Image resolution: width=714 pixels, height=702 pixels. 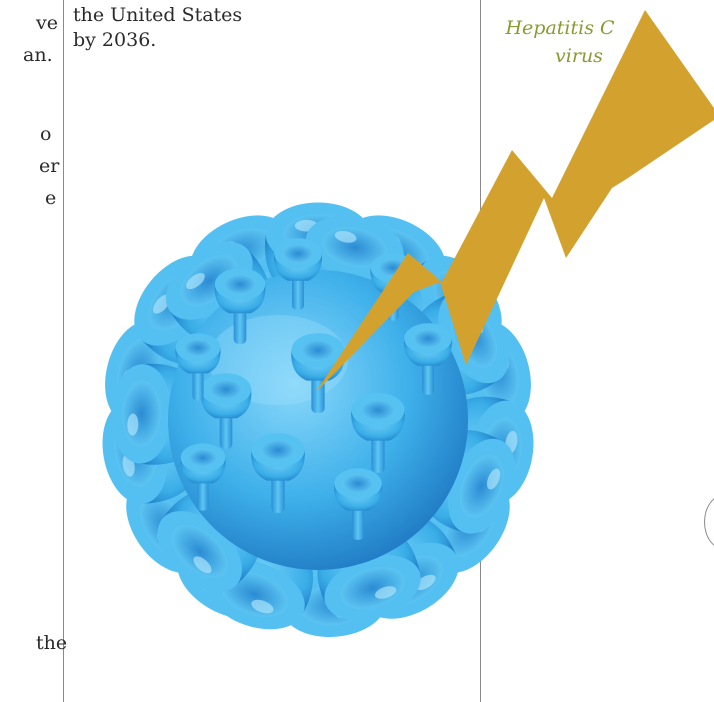 What do you see at coordinates (52, 643) in the screenshot?
I see `left-column-fragment: the` at bounding box center [52, 643].